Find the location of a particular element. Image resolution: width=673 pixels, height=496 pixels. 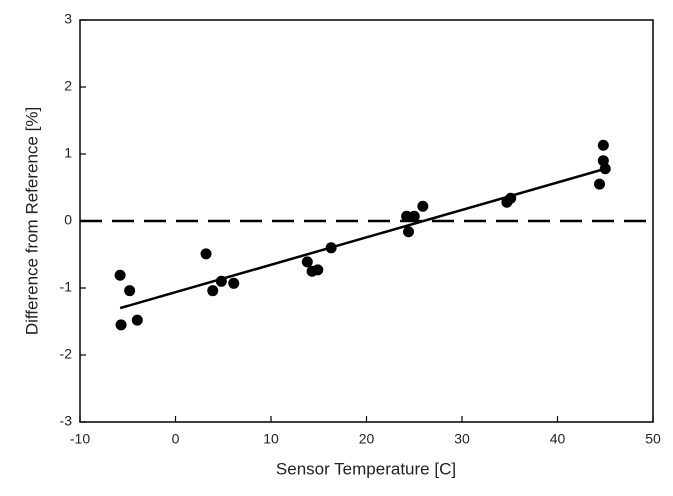

x-tick-label: 50 is located at coordinates (653, 439).